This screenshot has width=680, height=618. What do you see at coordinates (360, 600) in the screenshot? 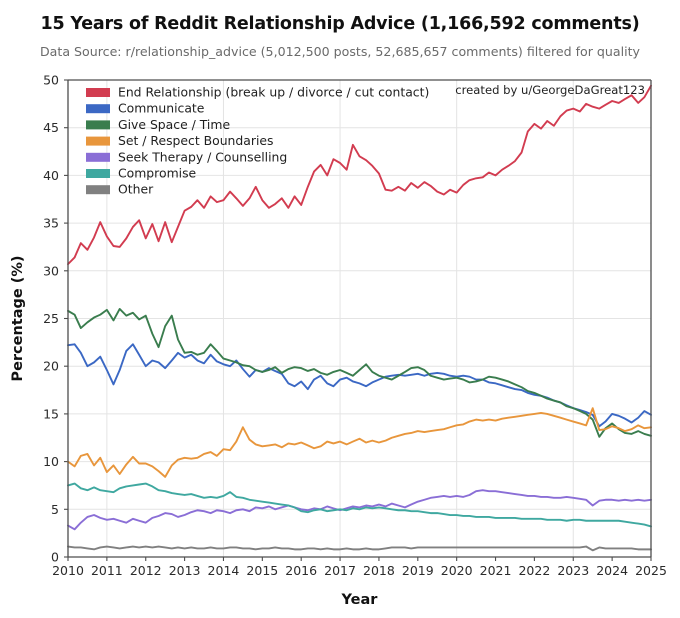
I see `x-axis-title: Year` at bounding box center [360, 600].